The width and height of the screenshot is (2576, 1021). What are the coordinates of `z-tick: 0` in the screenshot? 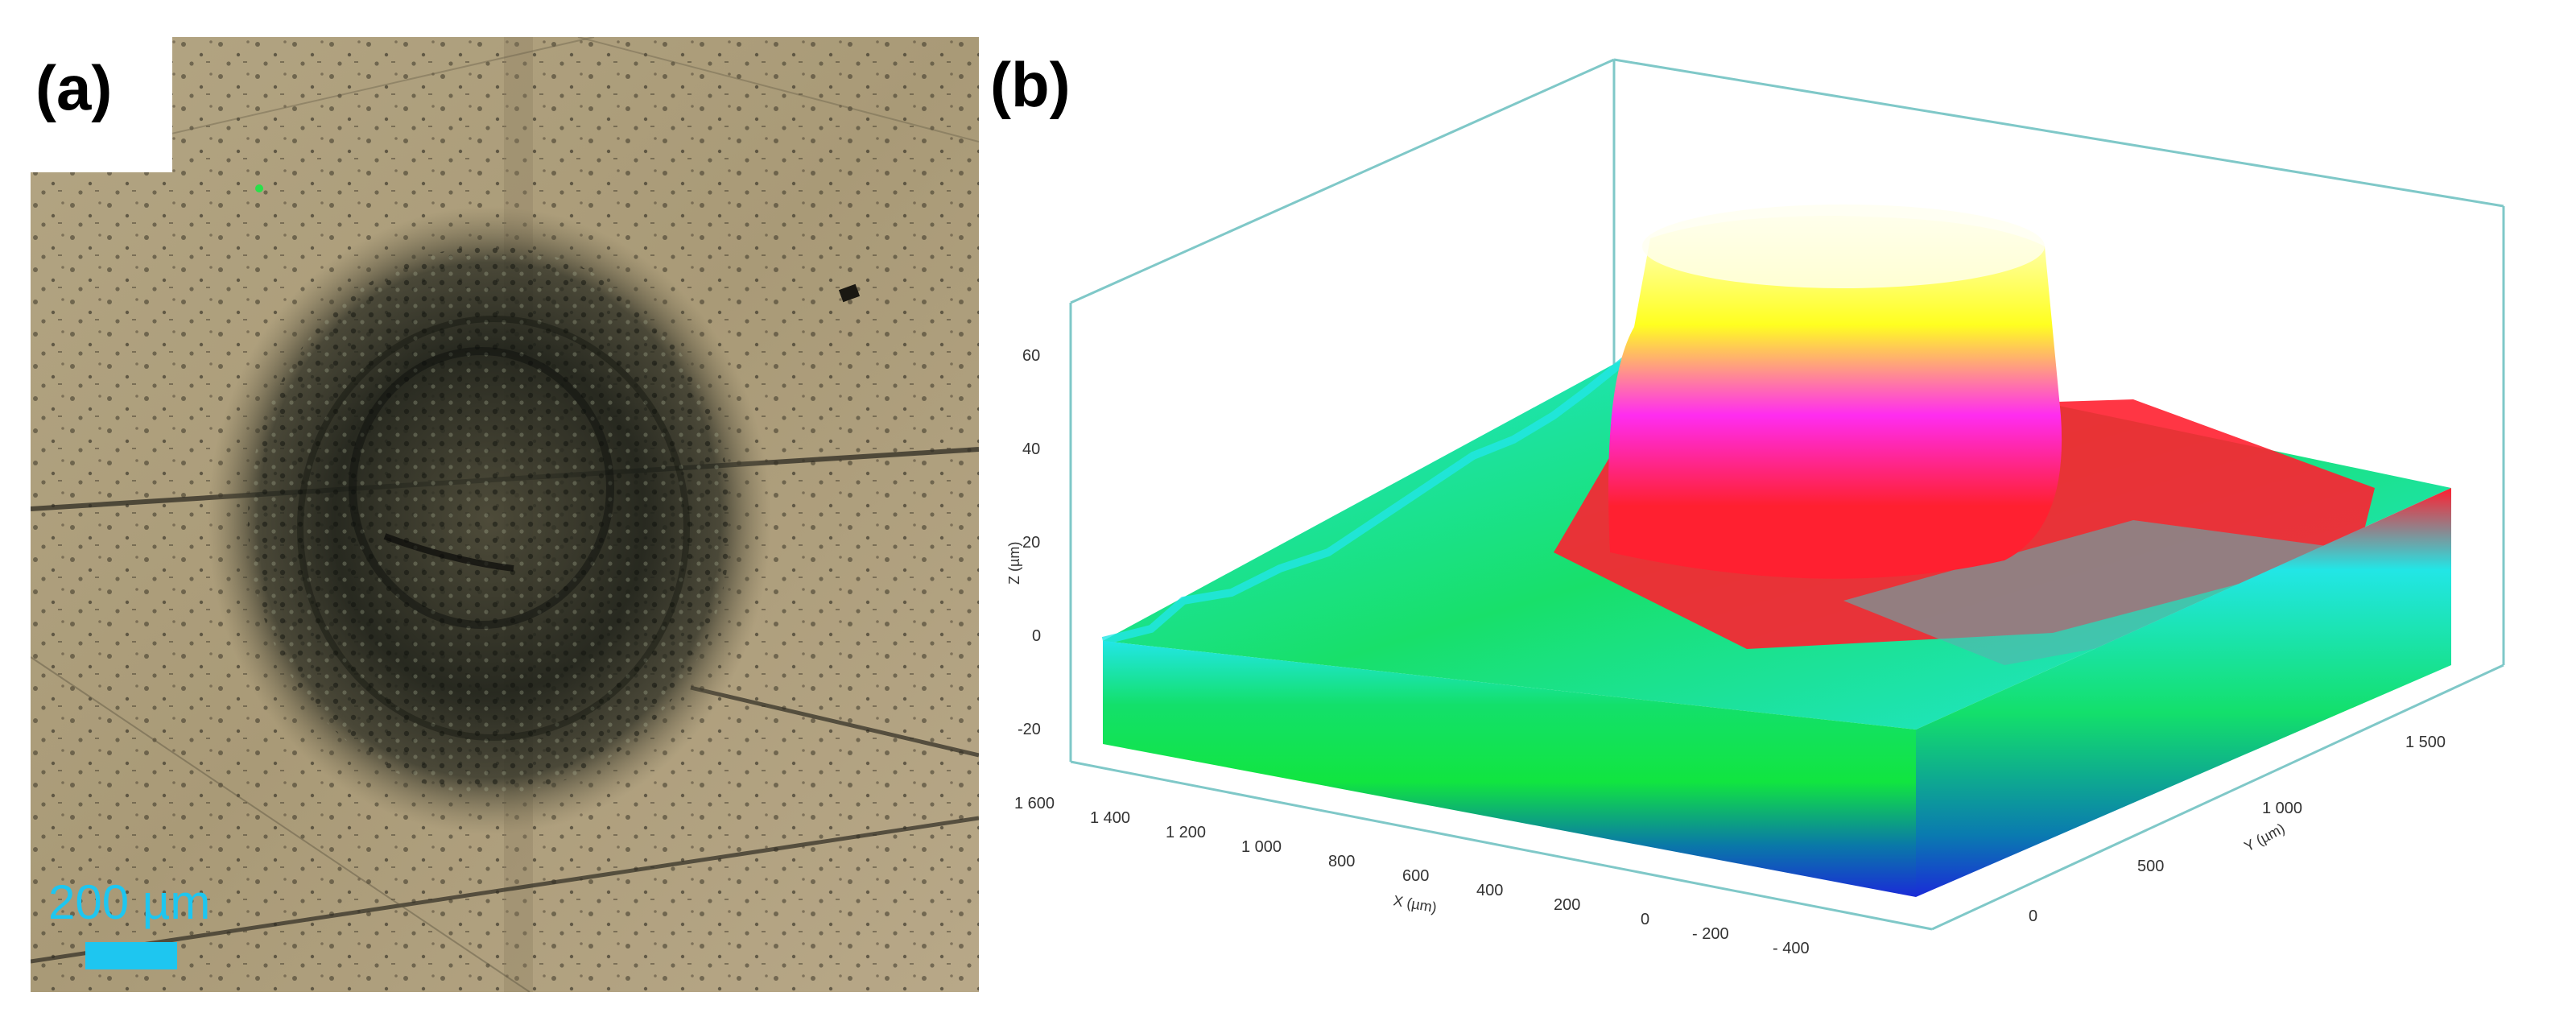 It's located at (1036, 636).